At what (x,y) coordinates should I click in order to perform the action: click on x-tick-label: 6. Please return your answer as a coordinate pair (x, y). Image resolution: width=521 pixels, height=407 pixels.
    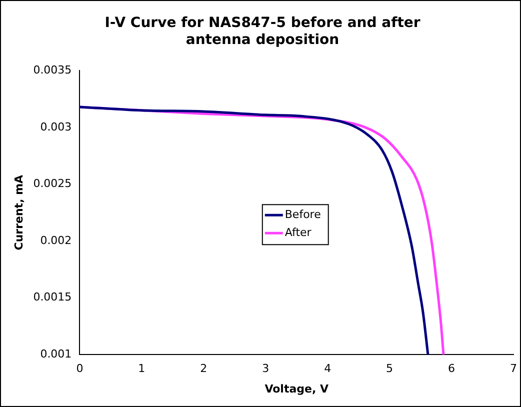
    Looking at the image, I should click on (452, 369).